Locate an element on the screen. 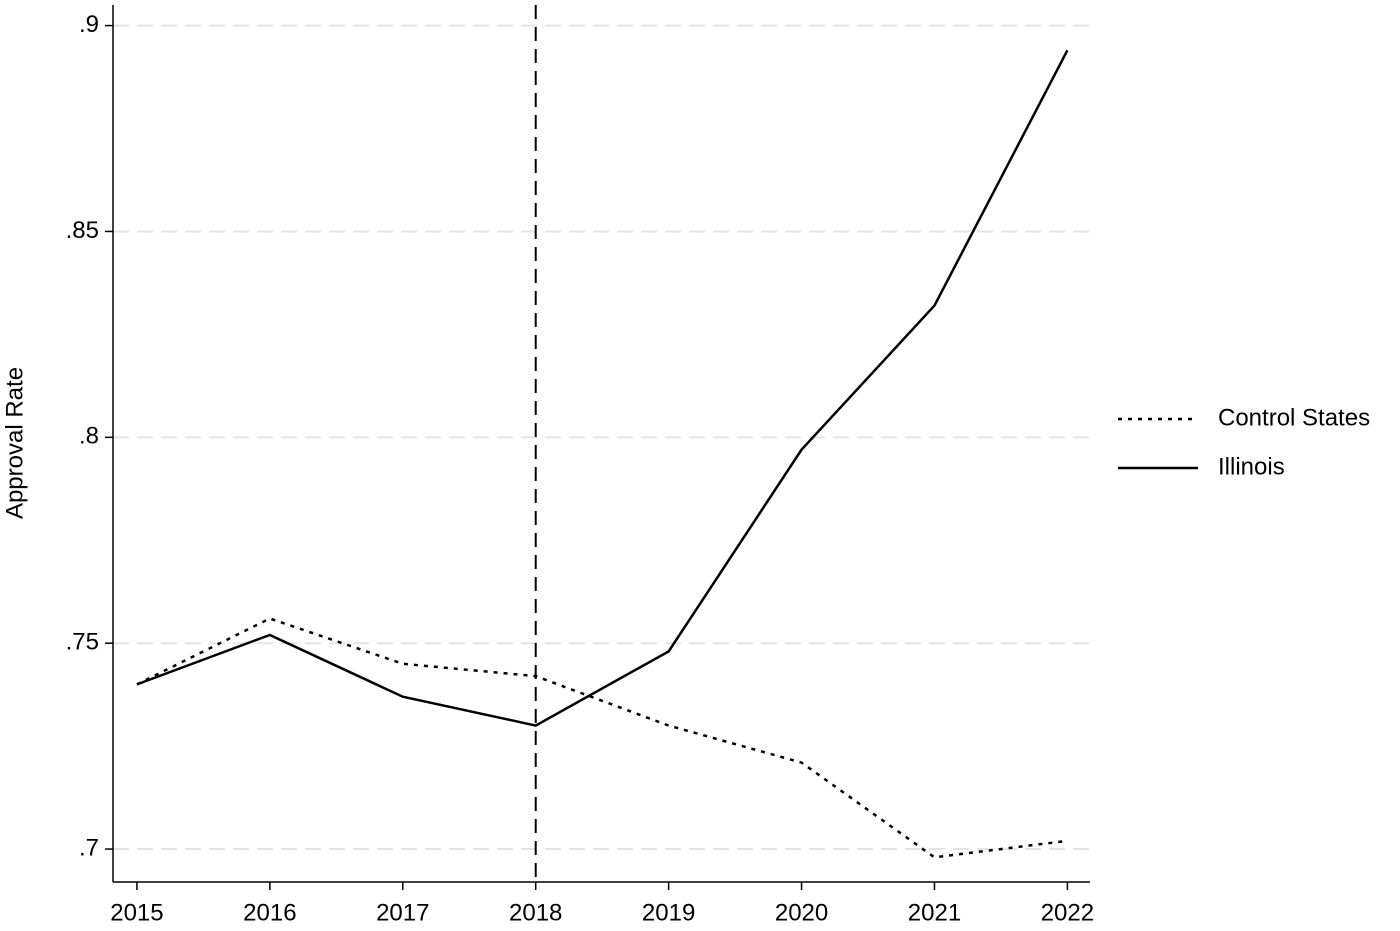 The height and width of the screenshot is (931, 1400). x-tick-label: 2018 is located at coordinates (535, 912).